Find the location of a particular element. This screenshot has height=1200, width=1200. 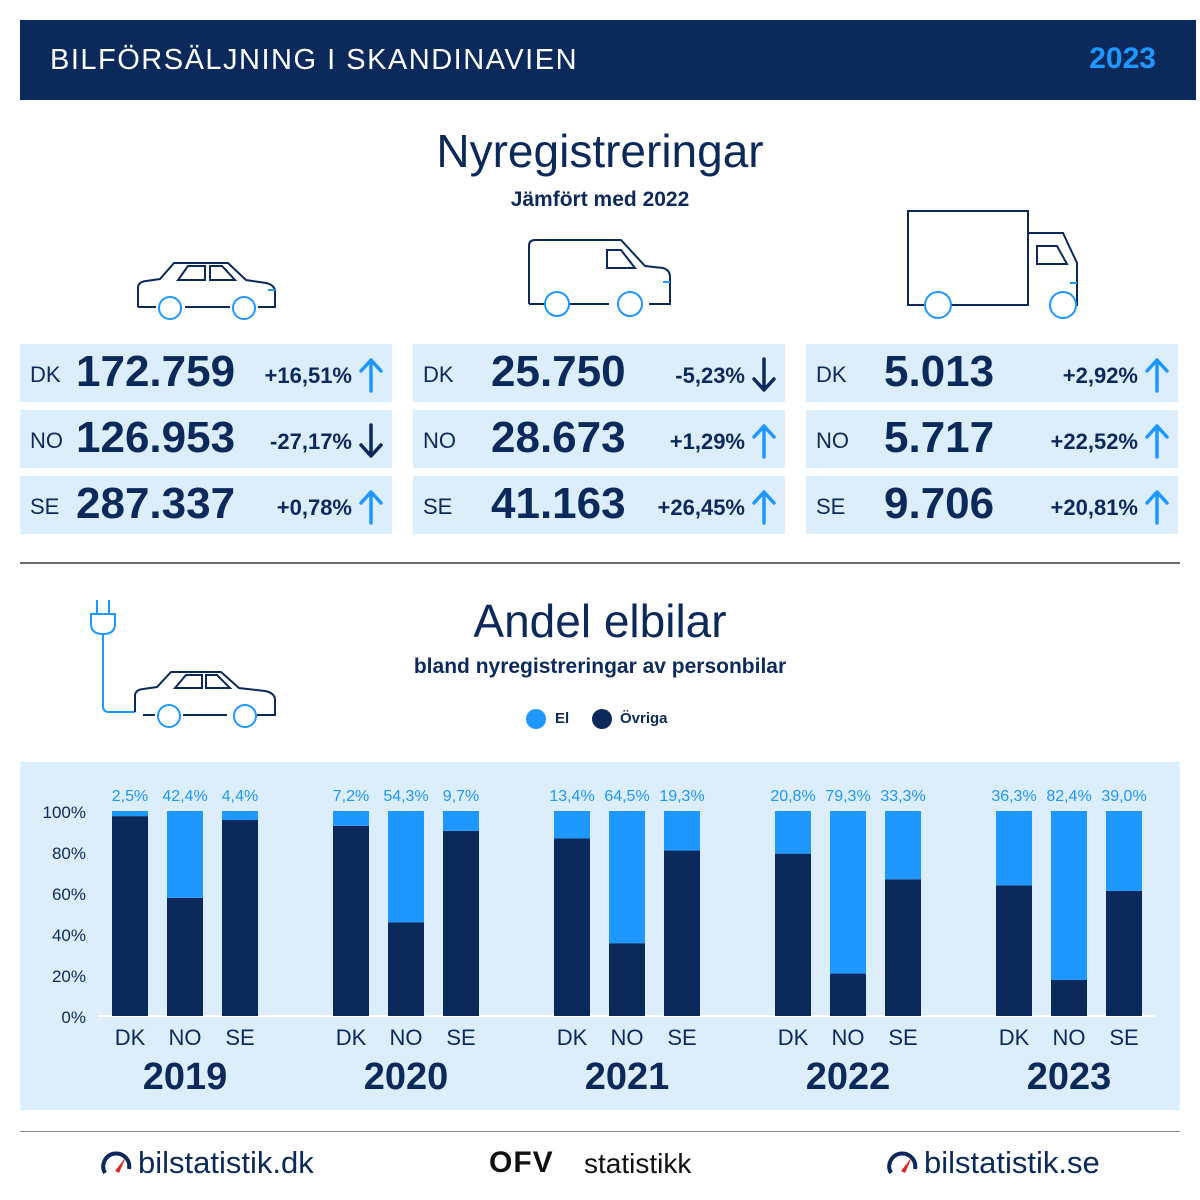

stat-change: -27,17% is located at coordinates (311, 441).